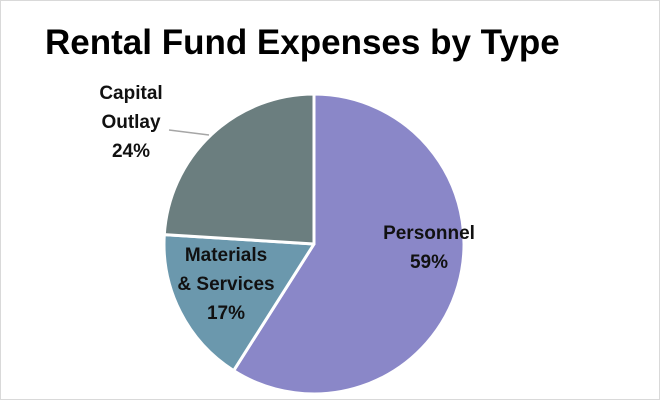 This screenshot has width=660, height=401. I want to click on pie-slice-materials-services, so click(239, 303).